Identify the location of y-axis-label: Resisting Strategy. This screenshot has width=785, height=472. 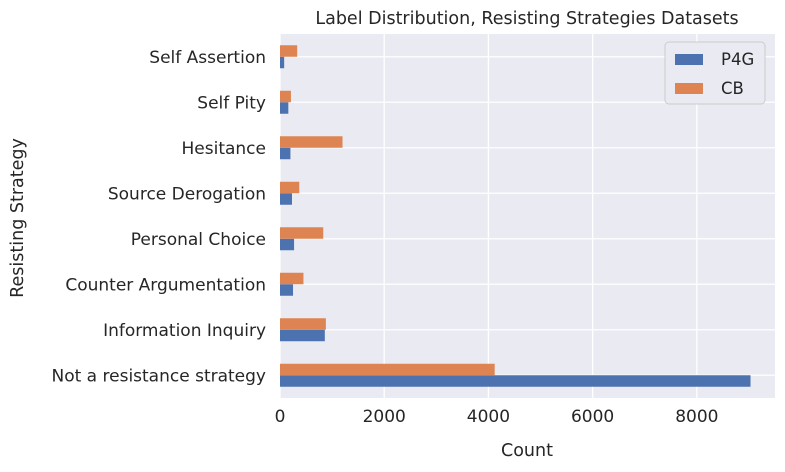
(18, 218).